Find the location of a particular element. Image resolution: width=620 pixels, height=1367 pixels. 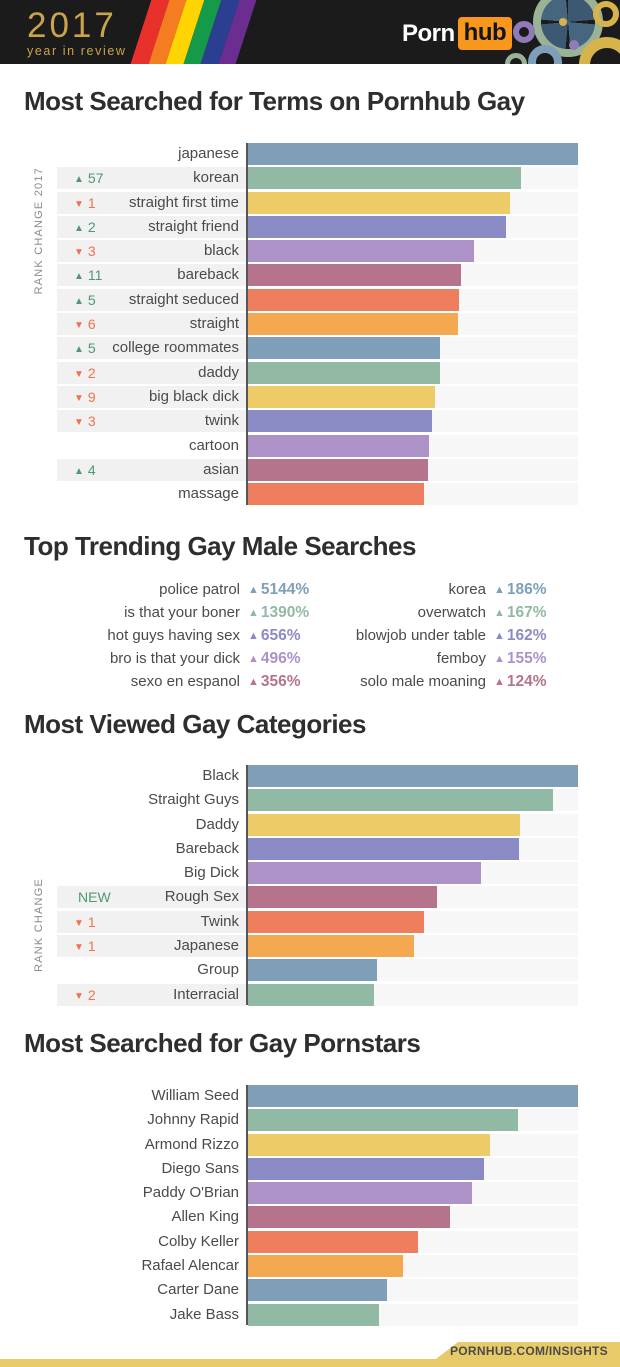

row-label-area: ▼ 3 twink is located at coordinates (123, 421).